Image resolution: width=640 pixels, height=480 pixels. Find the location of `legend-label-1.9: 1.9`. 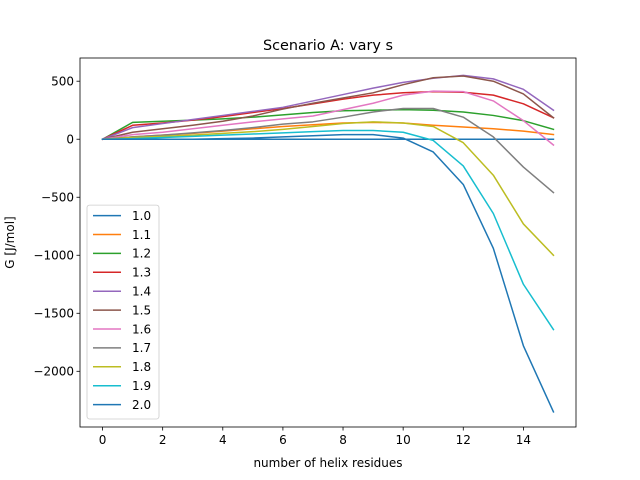

legend-label-1.9: 1.9 is located at coordinates (141, 386).